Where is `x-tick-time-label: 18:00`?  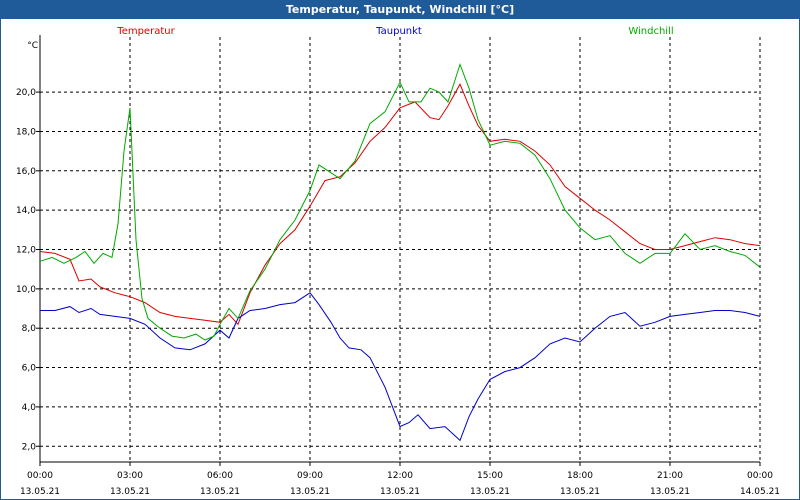
x-tick-time-label: 18:00 is located at coordinates (580, 476).